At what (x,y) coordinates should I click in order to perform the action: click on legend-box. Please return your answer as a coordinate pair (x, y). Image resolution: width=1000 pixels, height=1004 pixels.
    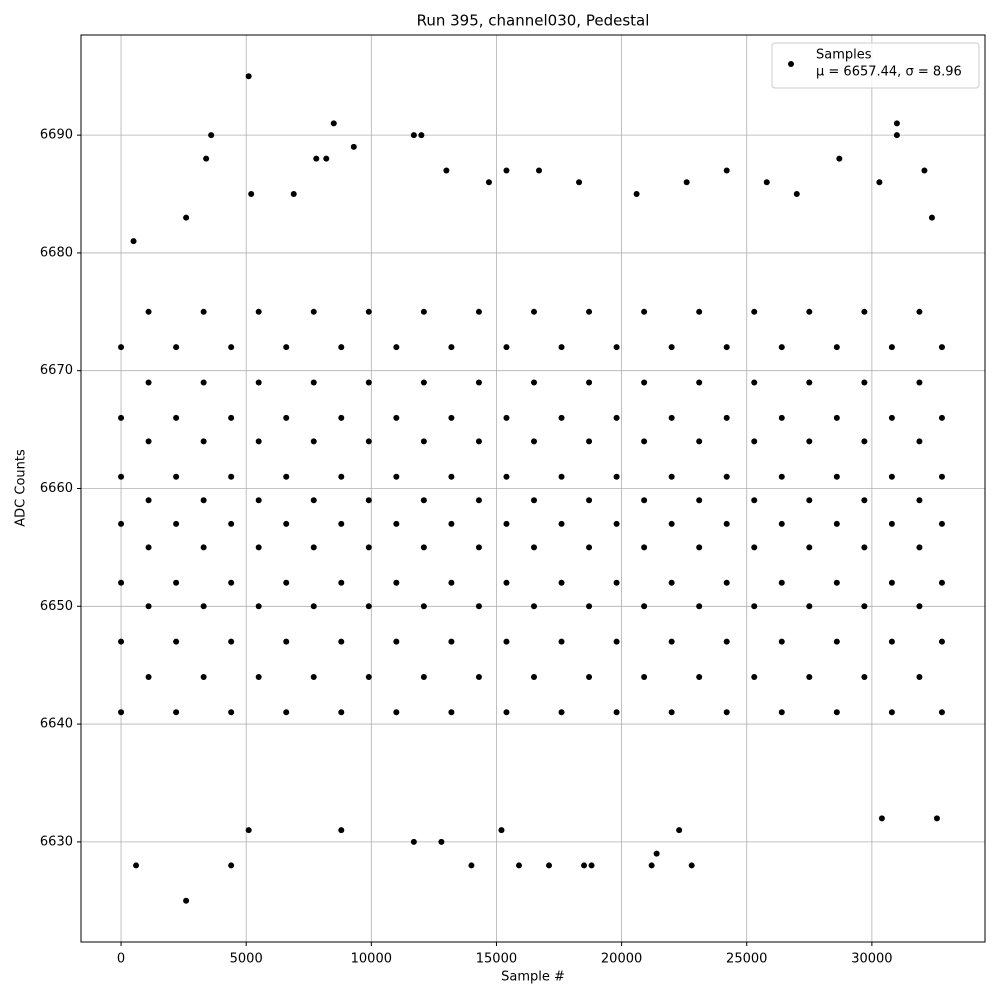
    Looking at the image, I should click on (875, 65).